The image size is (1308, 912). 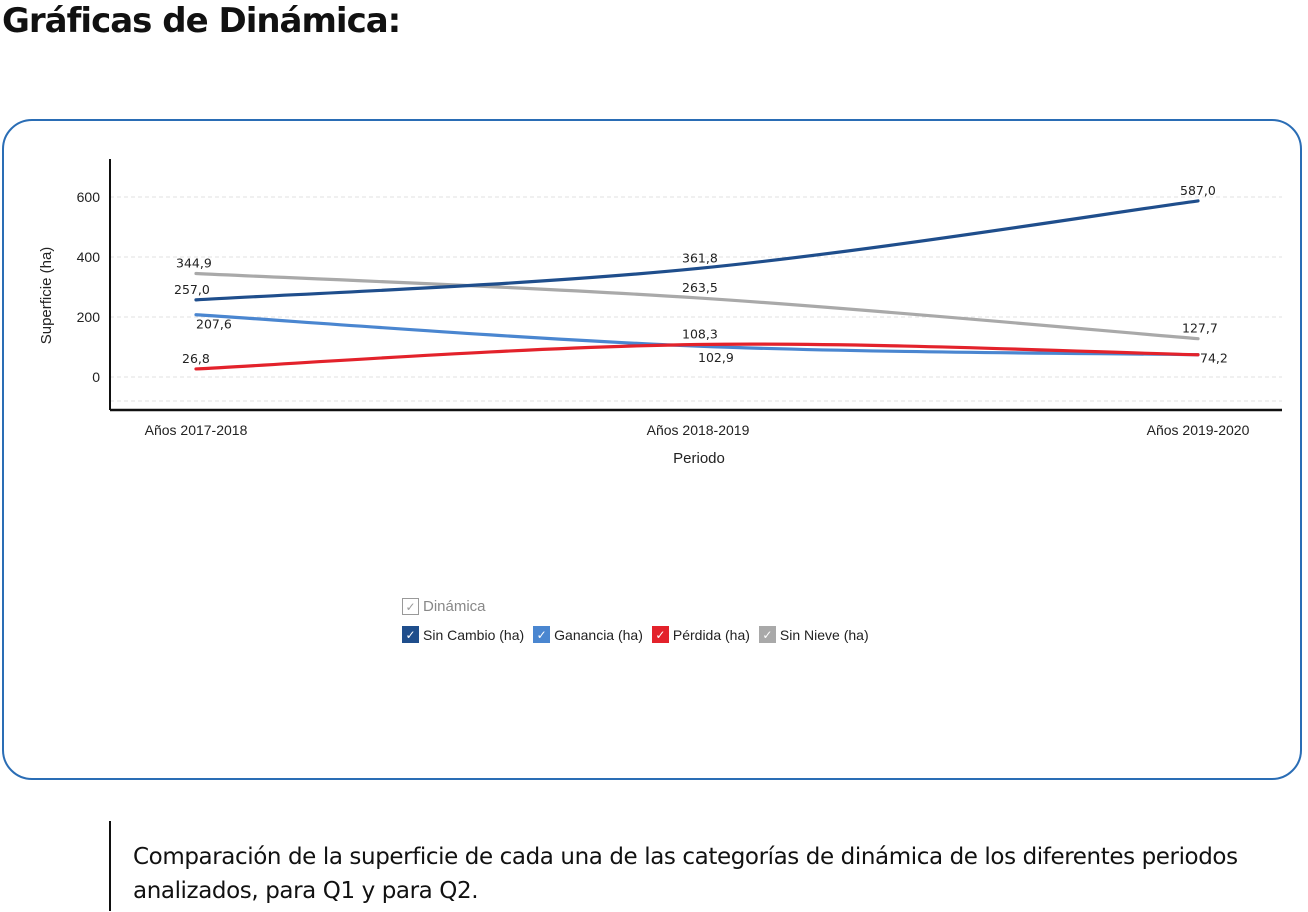 What do you see at coordinates (1200, 328) in the screenshot?
I see `data-label: 127,7` at bounding box center [1200, 328].